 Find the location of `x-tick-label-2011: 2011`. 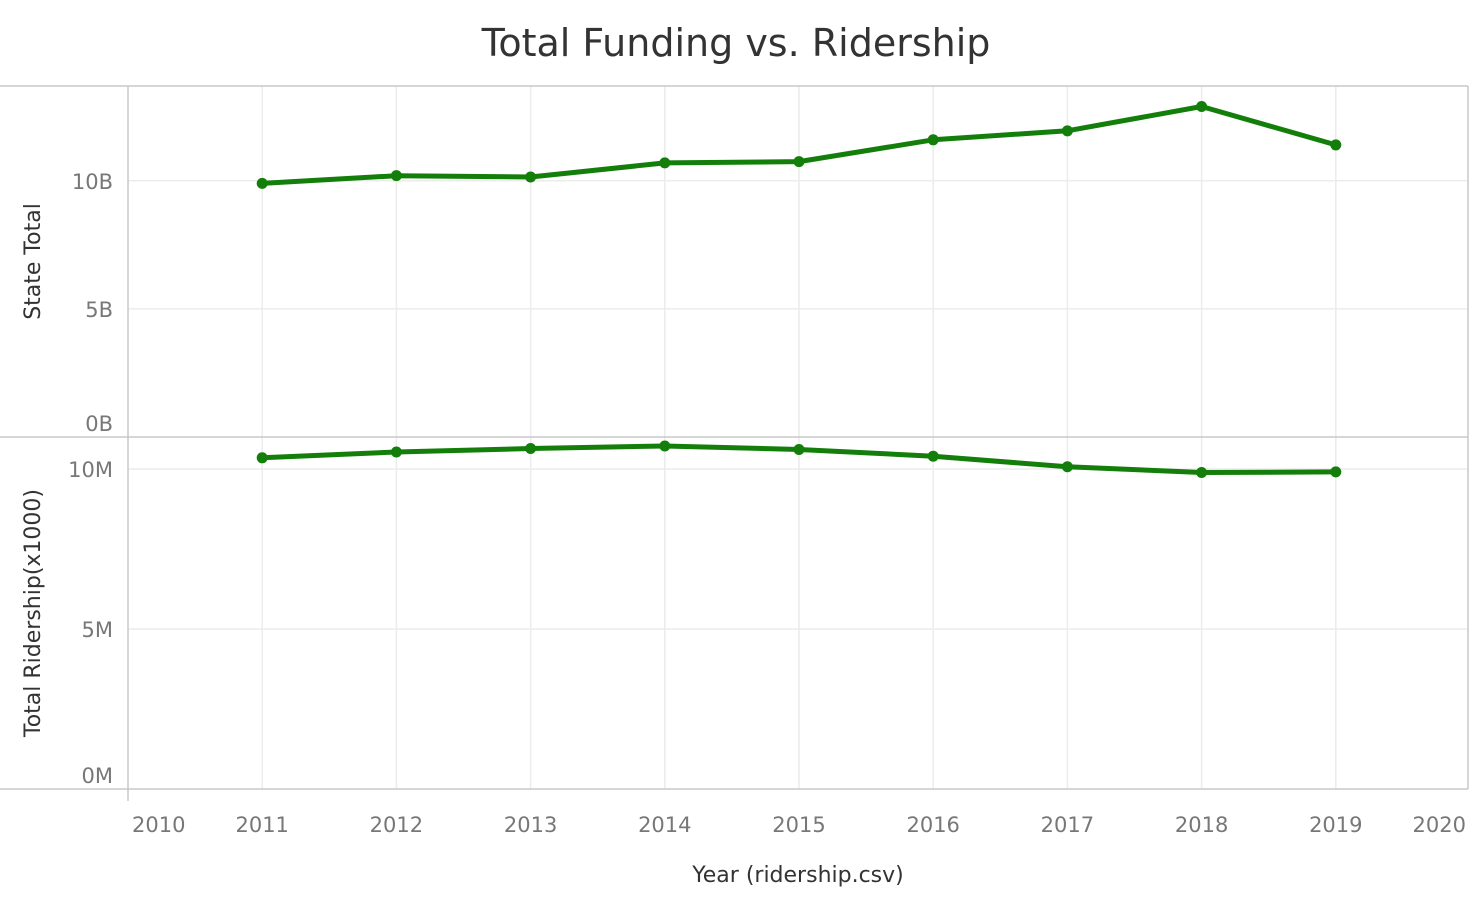

x-tick-label-2011: 2011 is located at coordinates (261, 825).